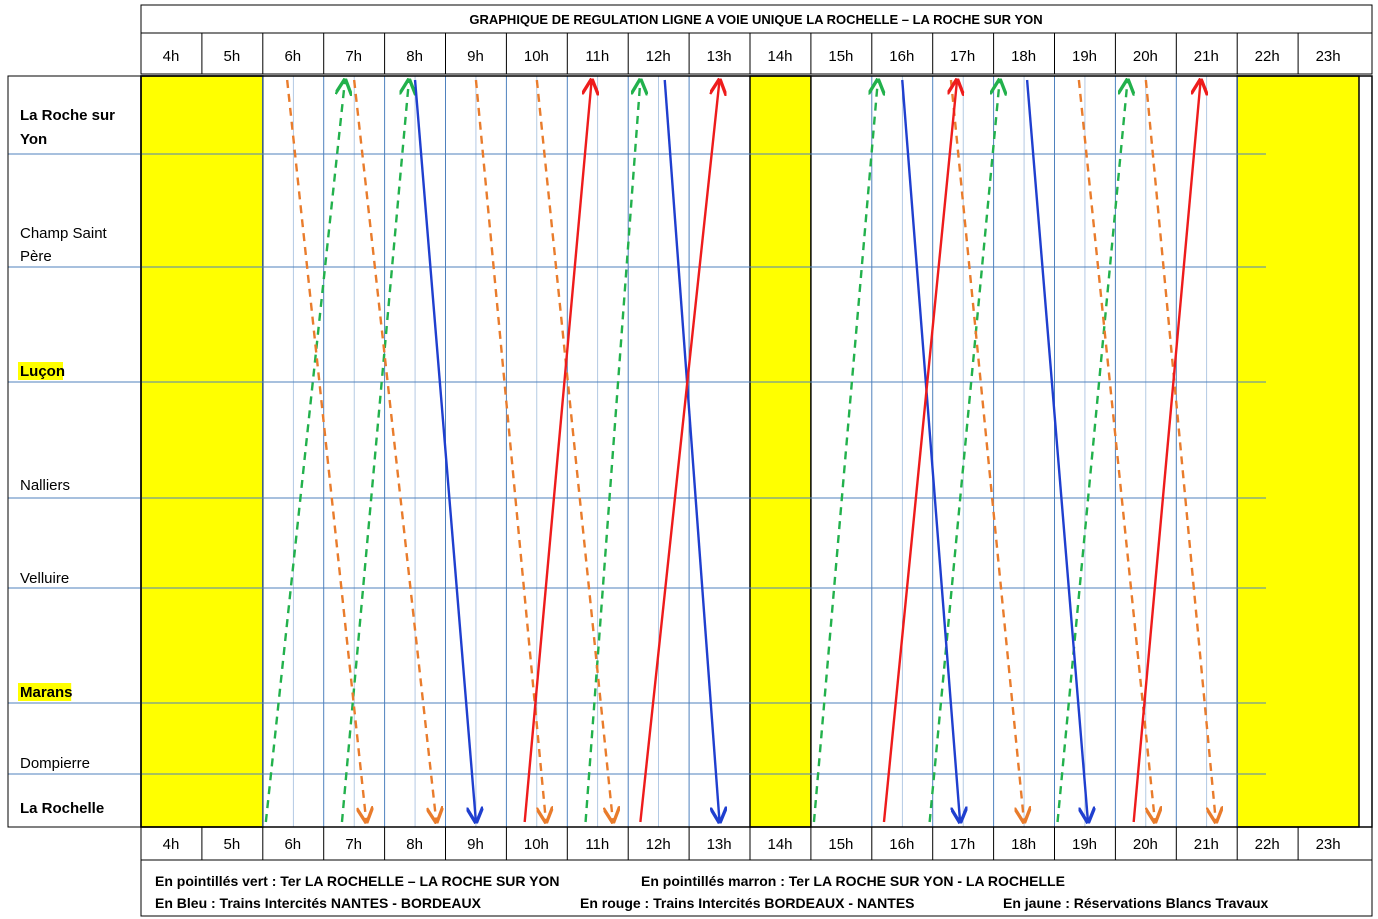 This screenshot has height=919, width=1378. What do you see at coordinates (1206, 844) in the screenshot?
I see `hour-label-bottom: 21h` at bounding box center [1206, 844].